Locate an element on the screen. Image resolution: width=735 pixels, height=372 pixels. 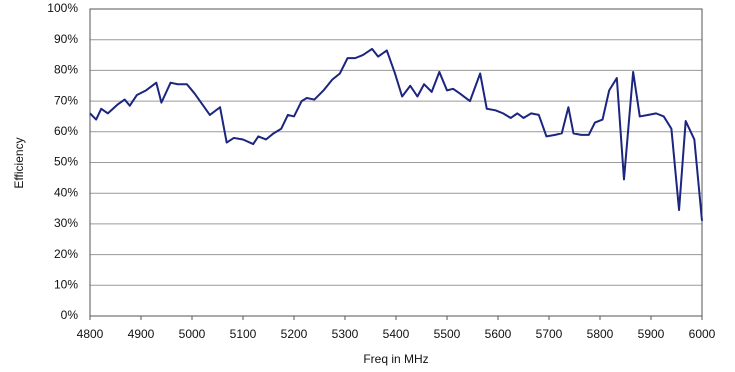
y-tick-label: 10% is located at coordinates (66, 284).